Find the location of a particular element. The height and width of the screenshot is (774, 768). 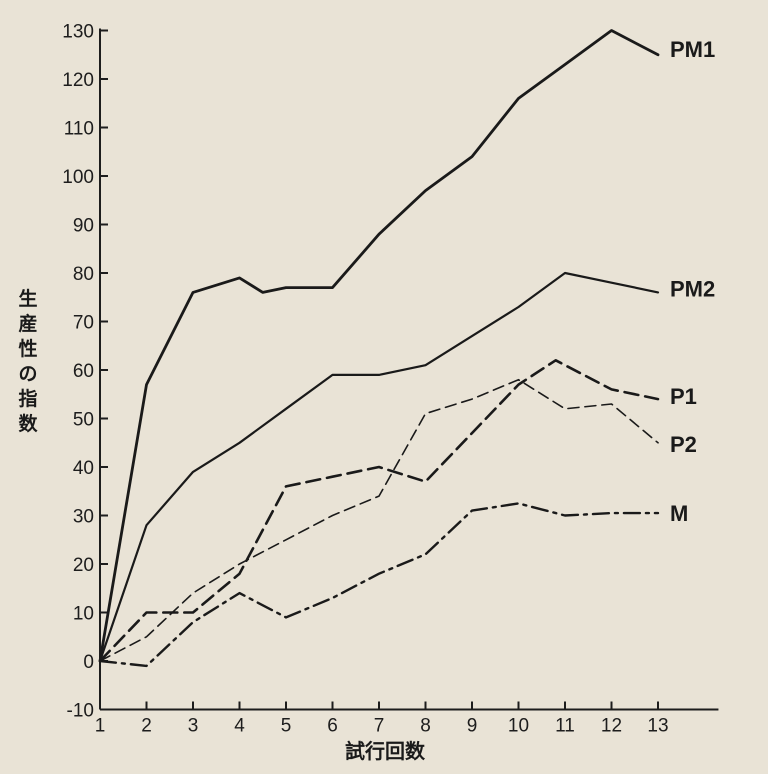

y-tick-label: 70 is located at coordinates (83, 323).